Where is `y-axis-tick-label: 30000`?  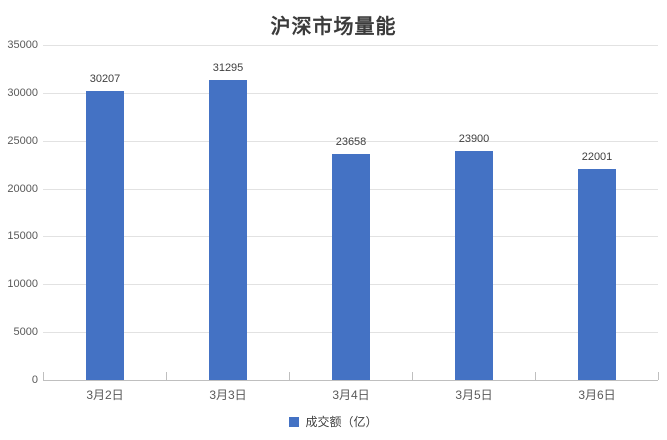 y-axis-tick-label: 30000 is located at coordinates (22, 92).